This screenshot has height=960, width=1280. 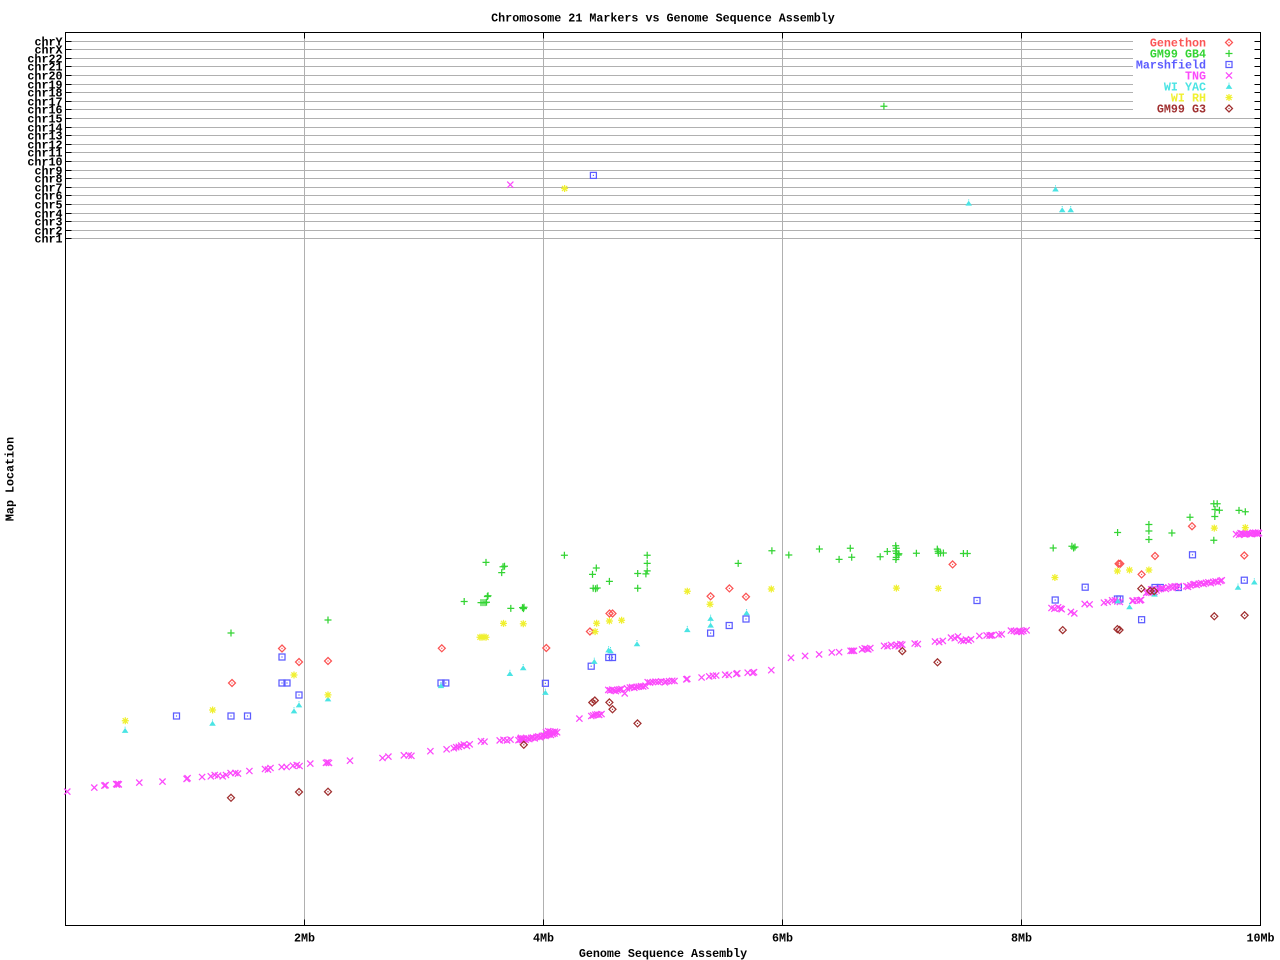 I want to click on svg-text: WI YAC, so click(x=1185, y=87).